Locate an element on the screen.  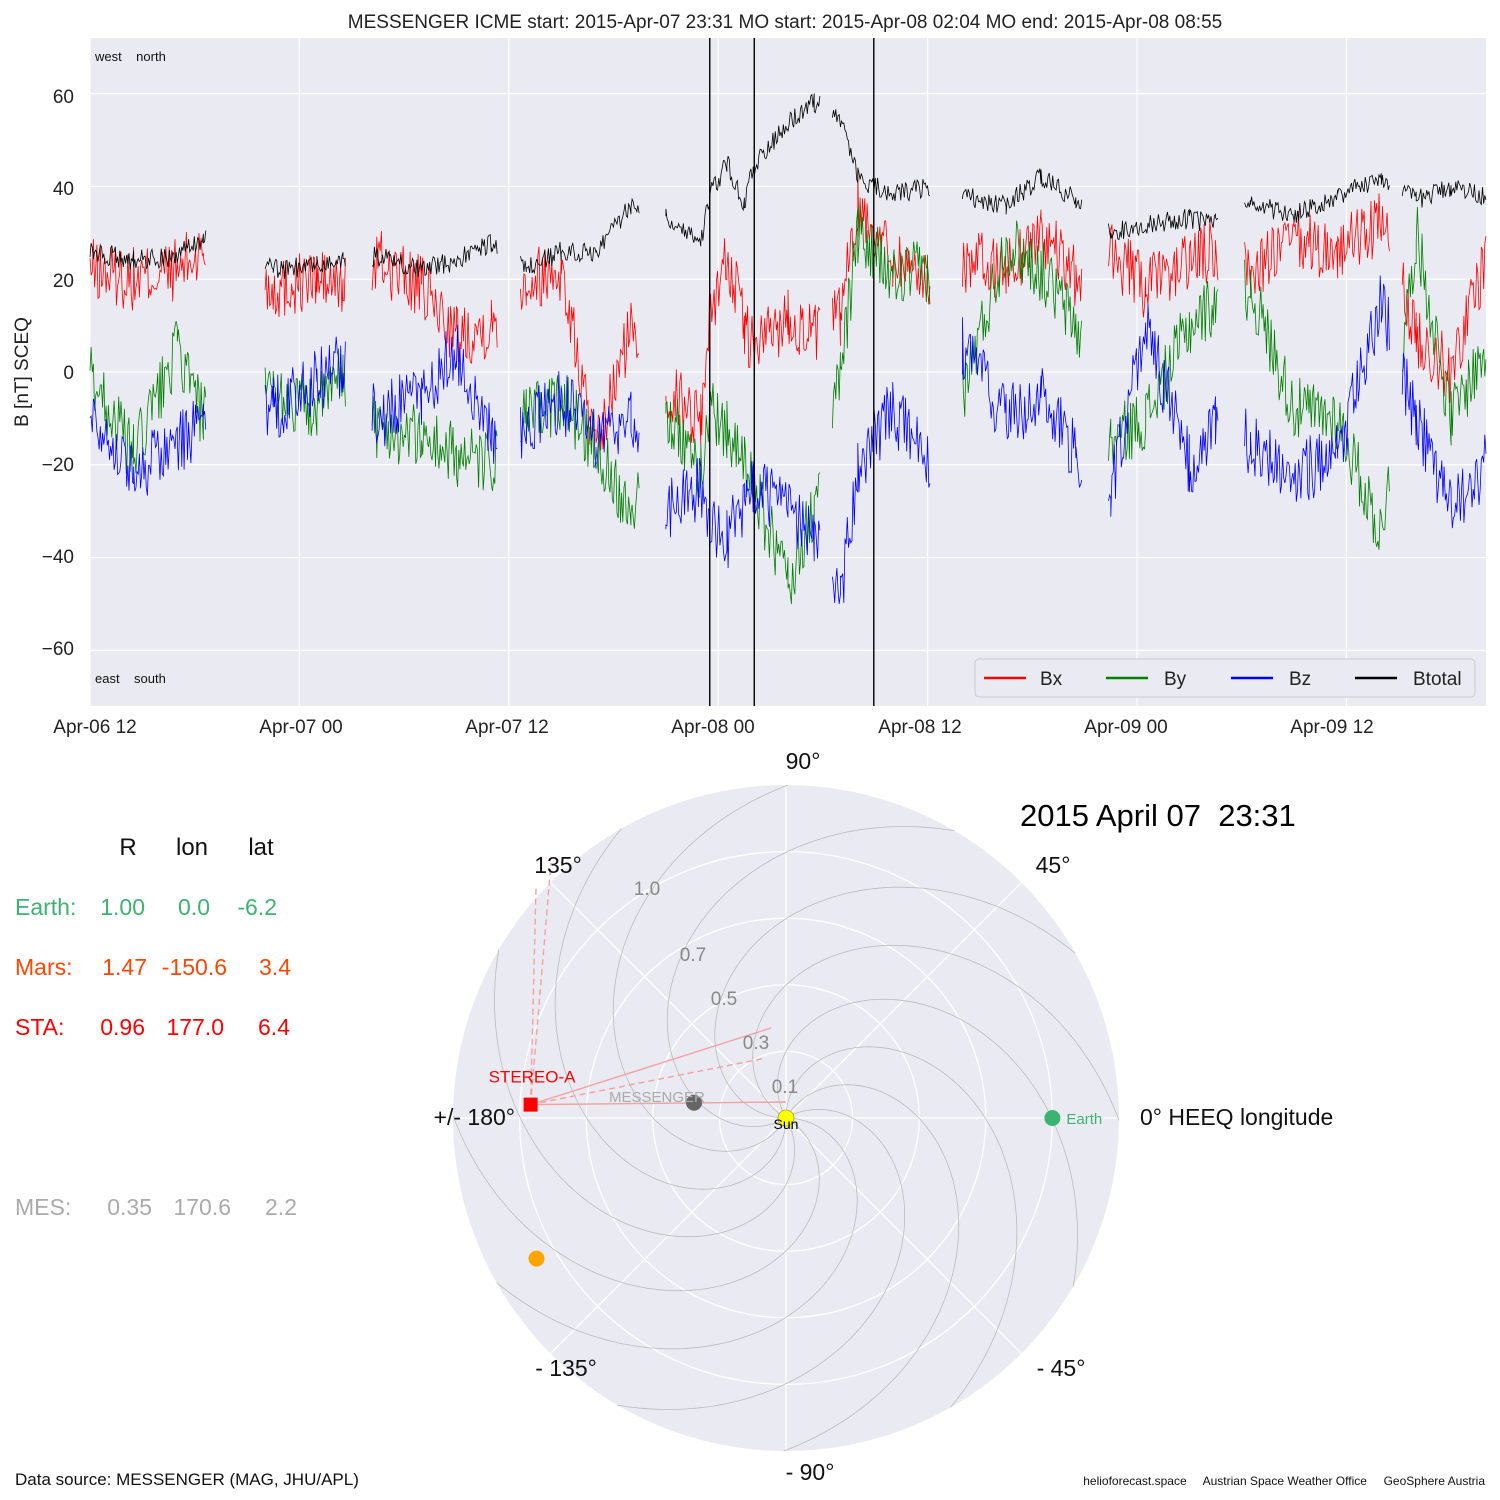
body-marker-earth is located at coordinates (1052, 1118).